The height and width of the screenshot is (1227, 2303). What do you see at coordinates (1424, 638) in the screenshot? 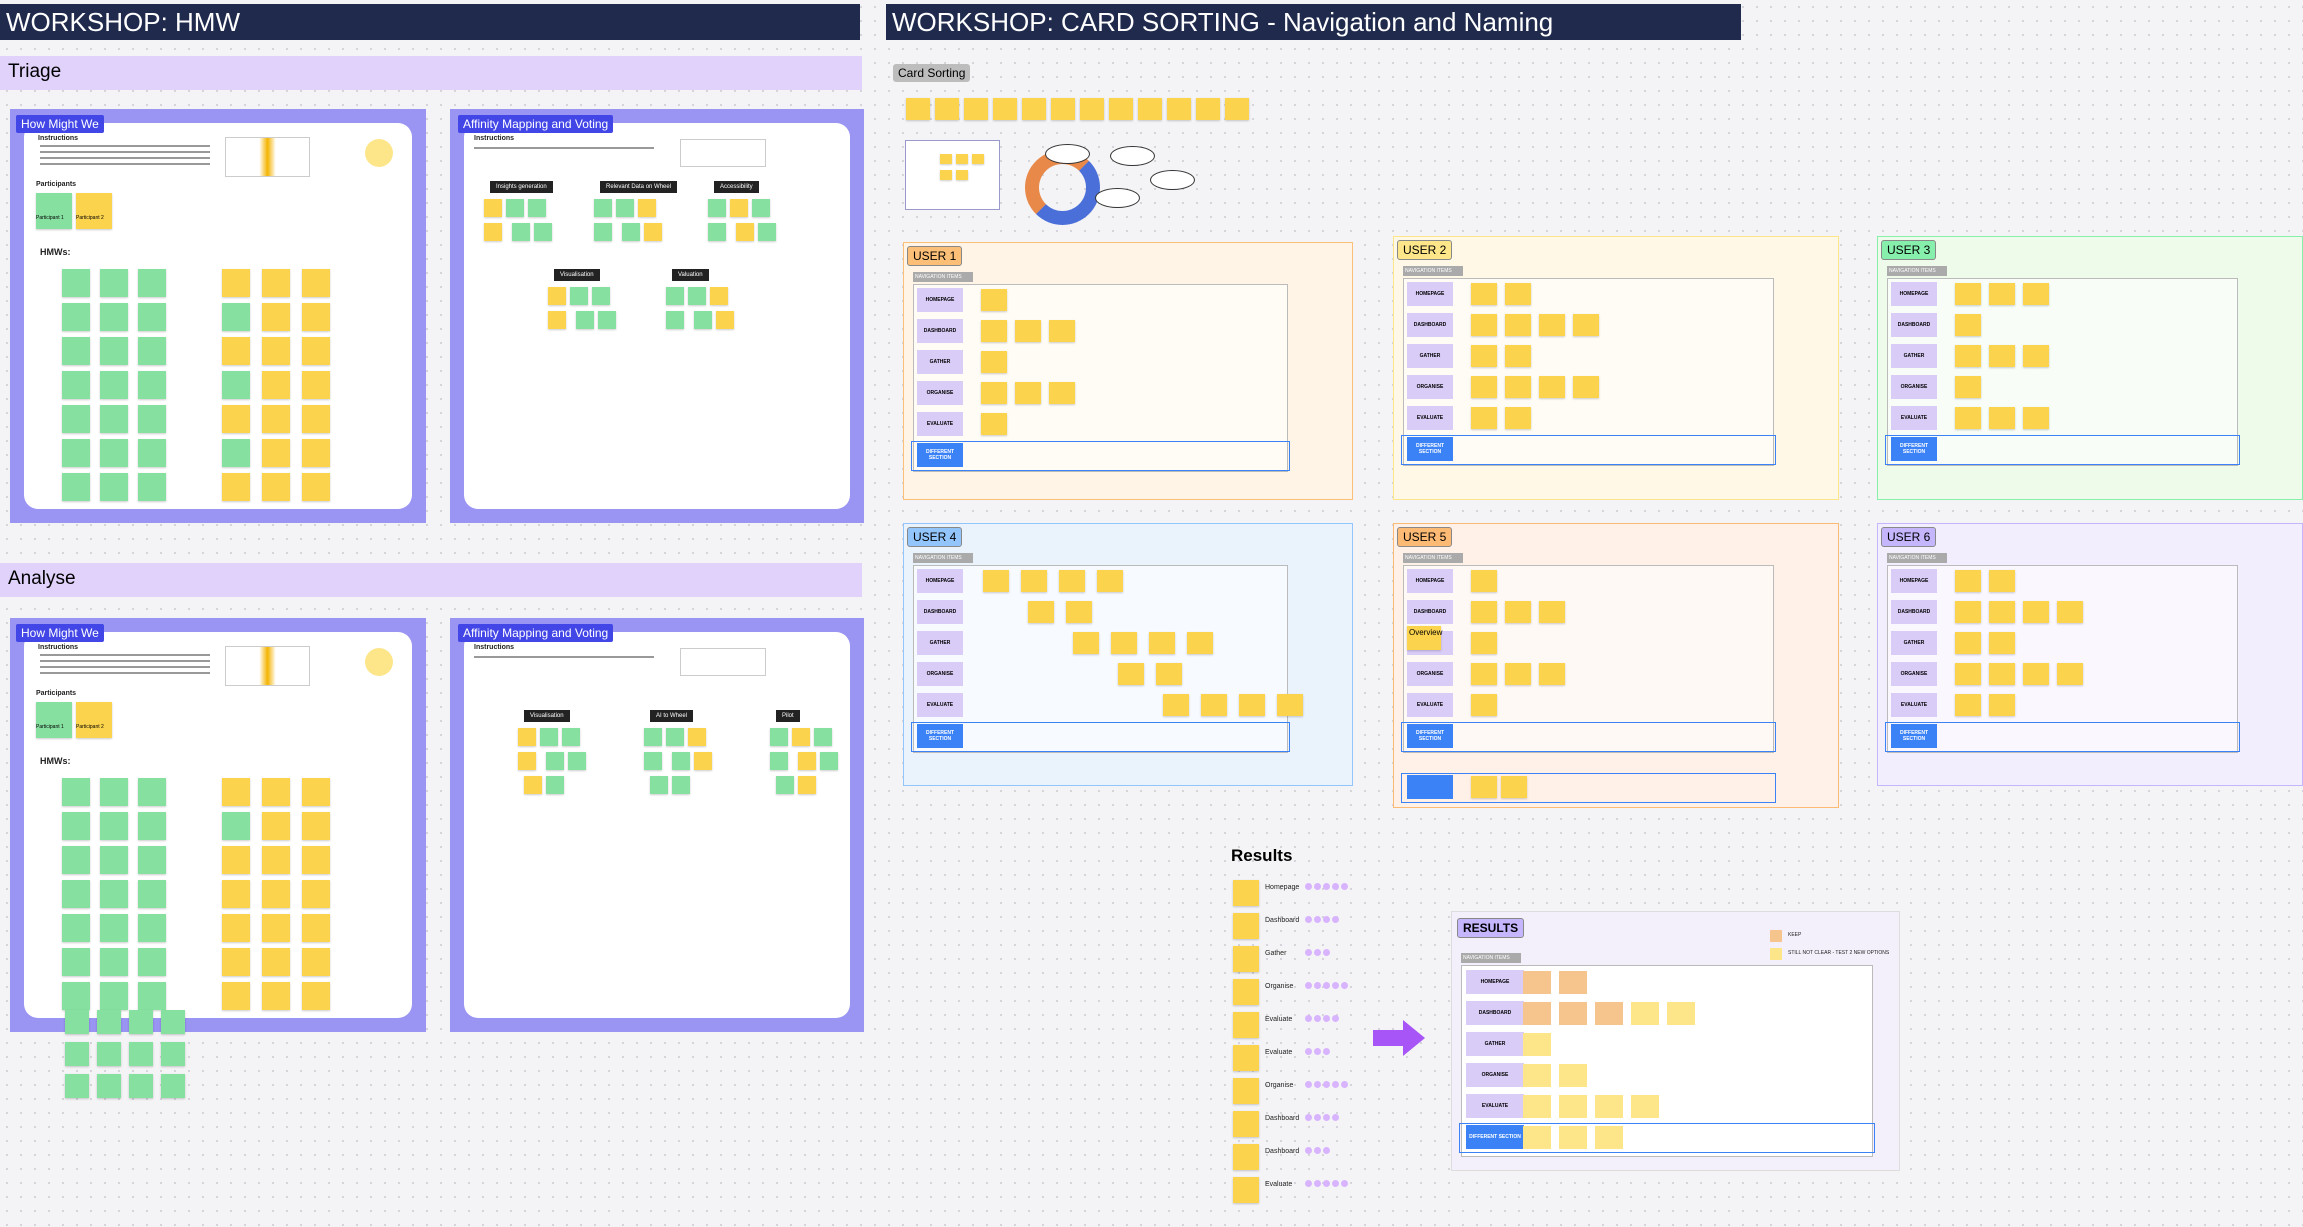
I see `sticky-note: Overview` at bounding box center [1424, 638].